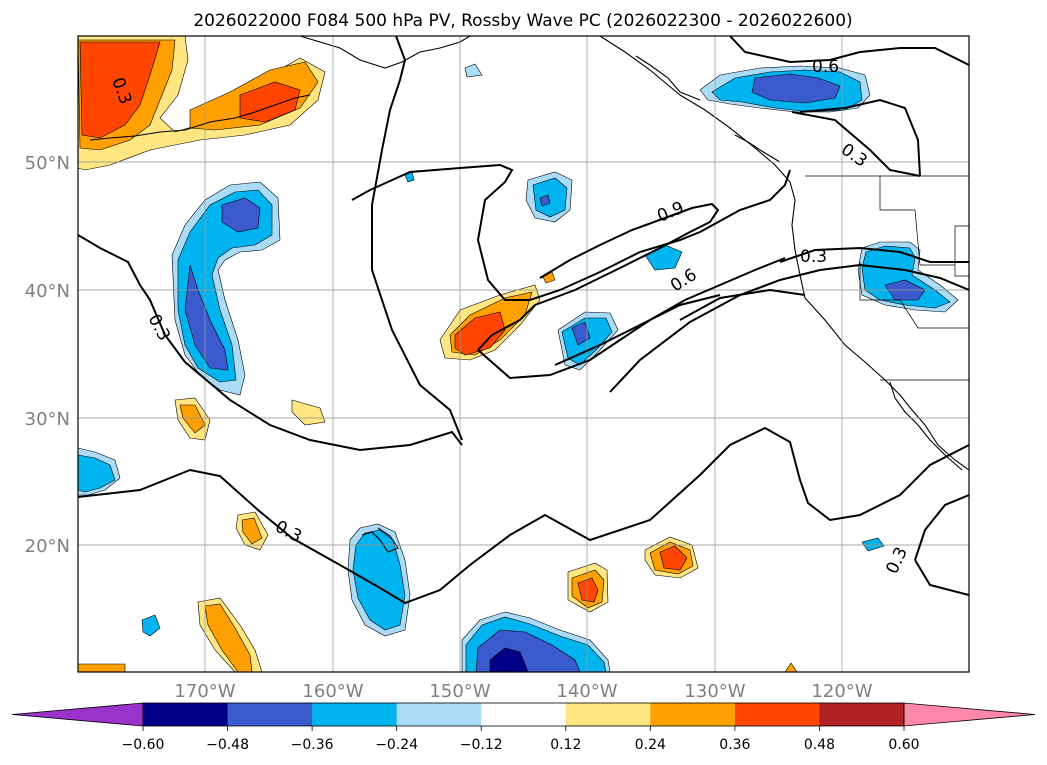  I want to click on lon-label: 120°W, so click(841, 691).